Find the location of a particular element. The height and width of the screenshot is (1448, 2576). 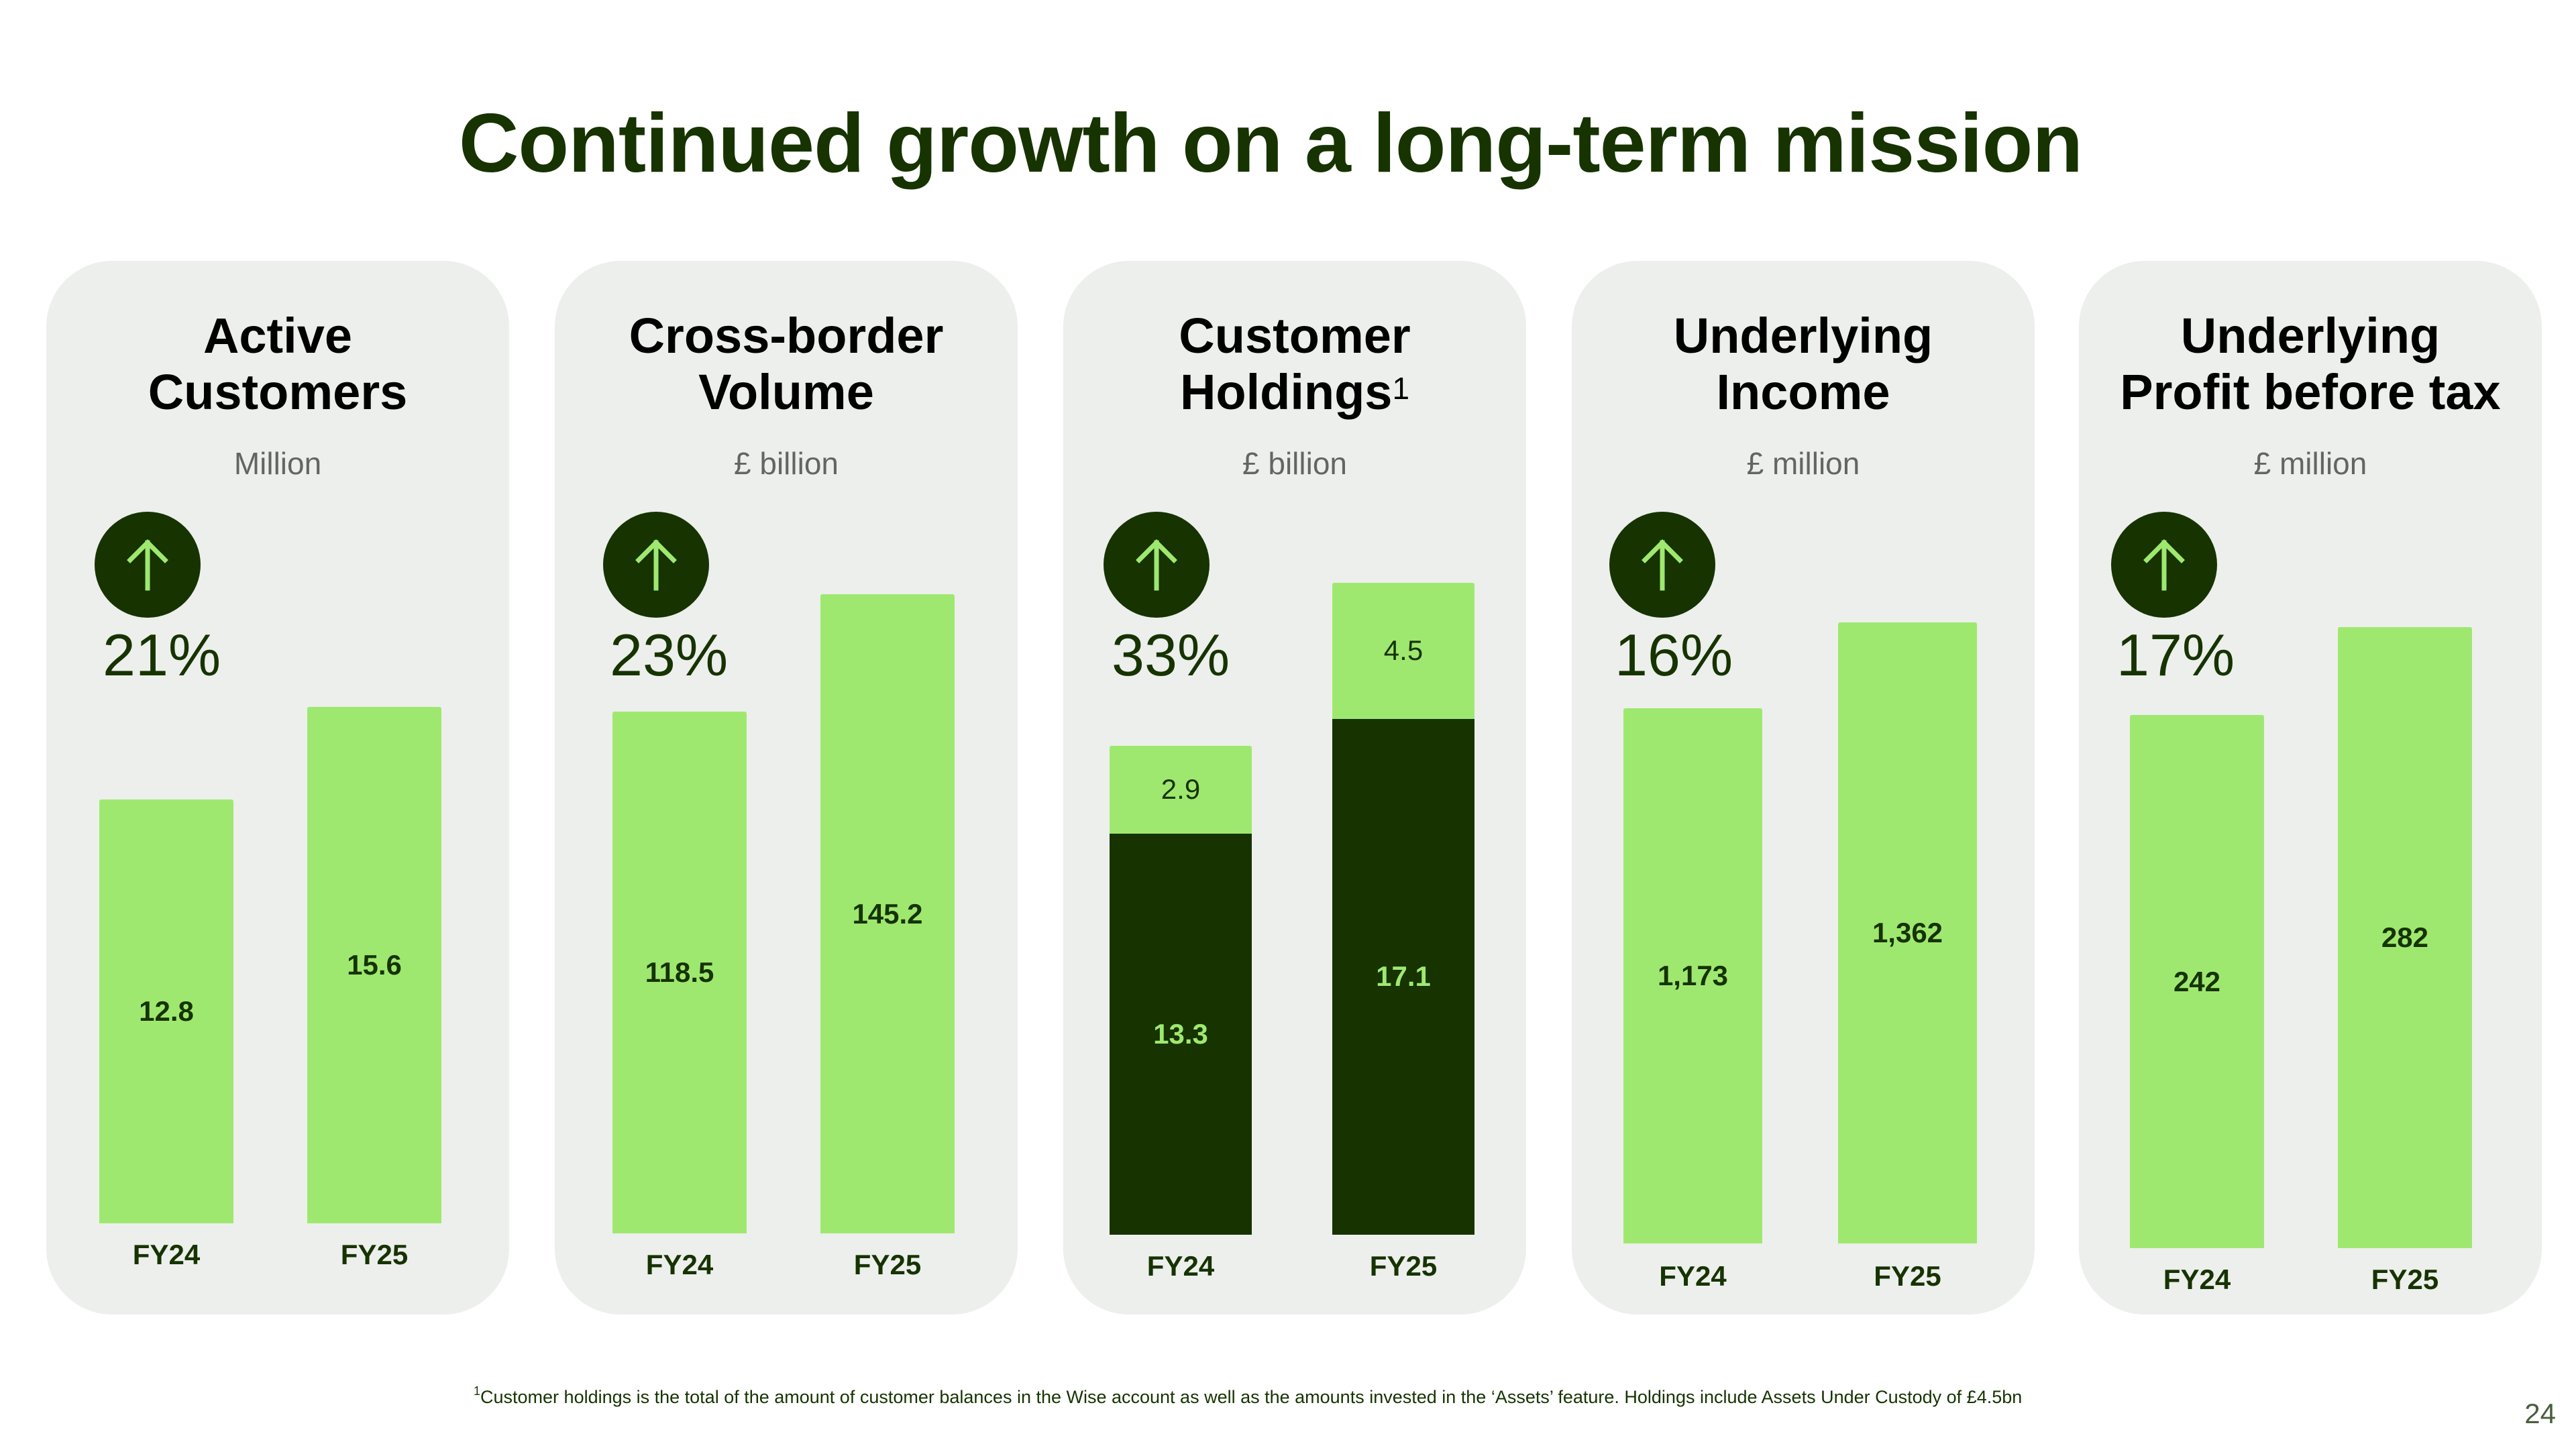

card-heading-line2-text: Profit before tax is located at coordinates (2310, 392).